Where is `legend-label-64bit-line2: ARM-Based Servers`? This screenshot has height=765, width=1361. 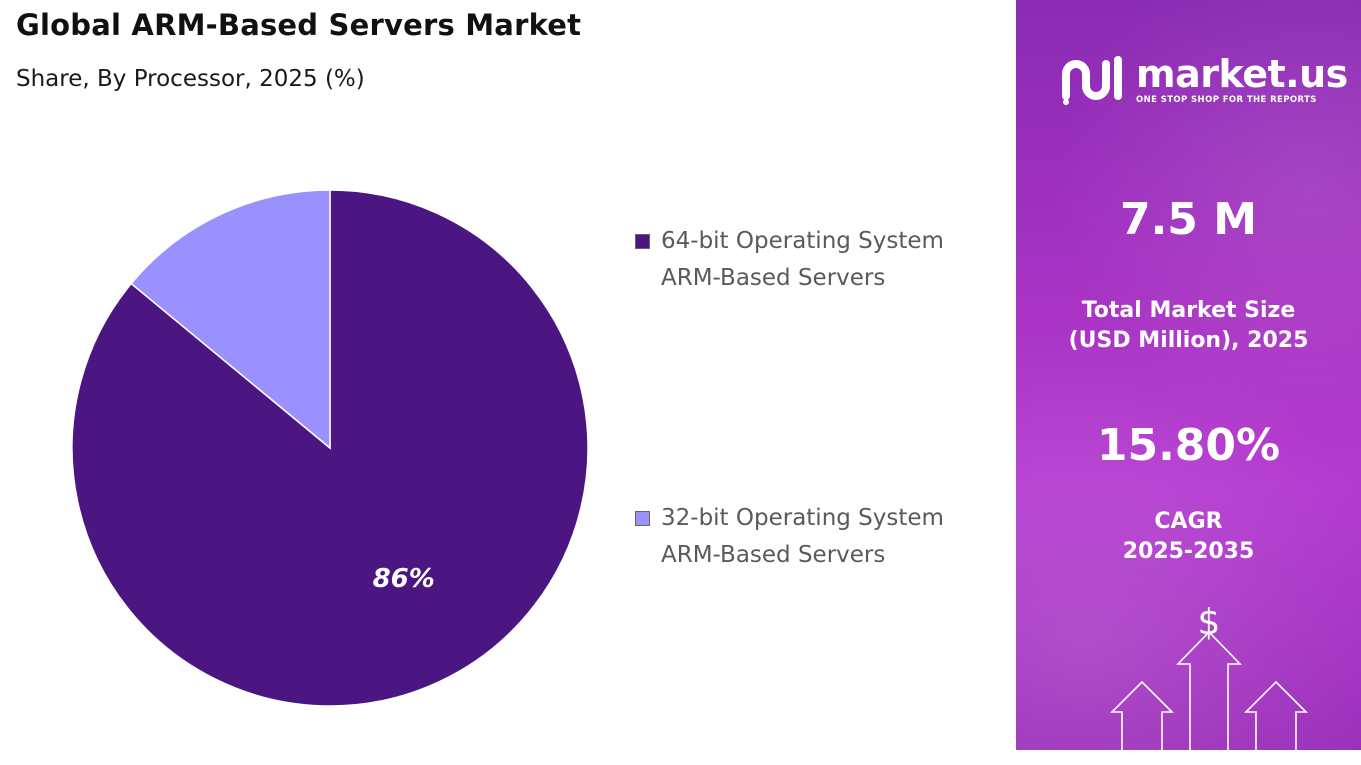
legend-label-64bit-line2: ARM-Based Servers is located at coordinates (773, 278).